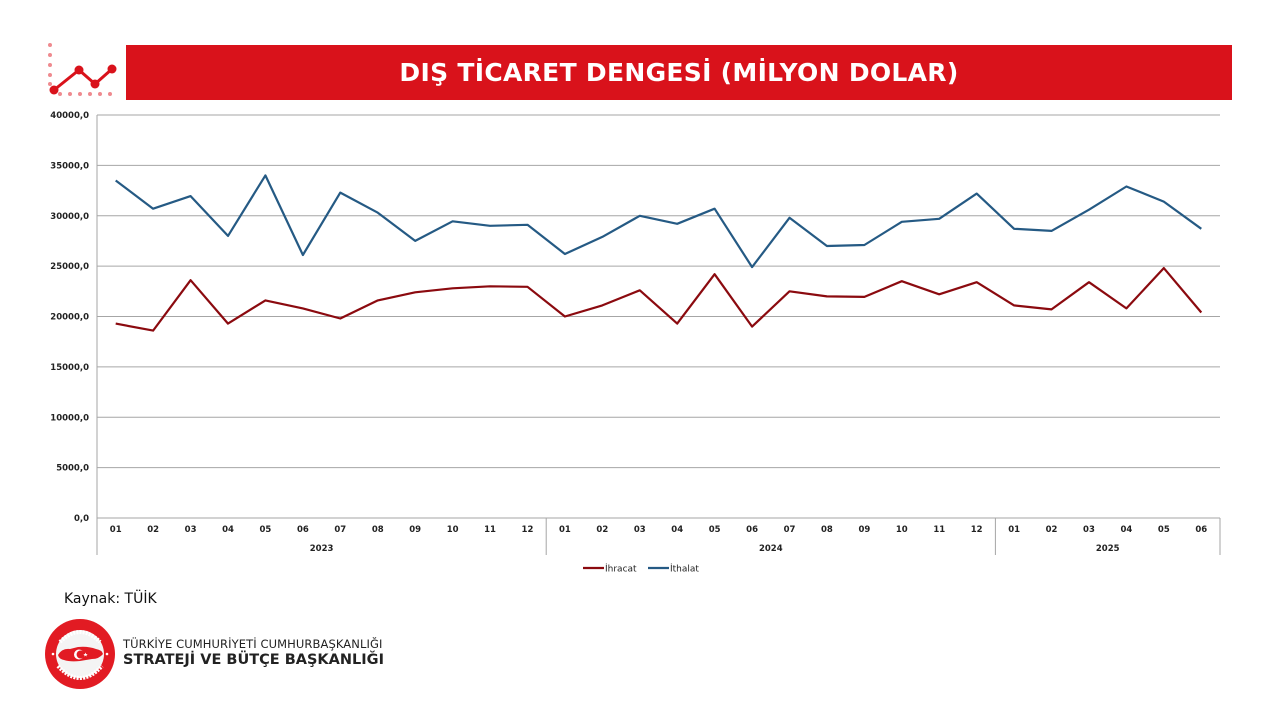  What do you see at coordinates (641, 569) in the screenshot?
I see `legend: İhracat İthalat` at bounding box center [641, 569].